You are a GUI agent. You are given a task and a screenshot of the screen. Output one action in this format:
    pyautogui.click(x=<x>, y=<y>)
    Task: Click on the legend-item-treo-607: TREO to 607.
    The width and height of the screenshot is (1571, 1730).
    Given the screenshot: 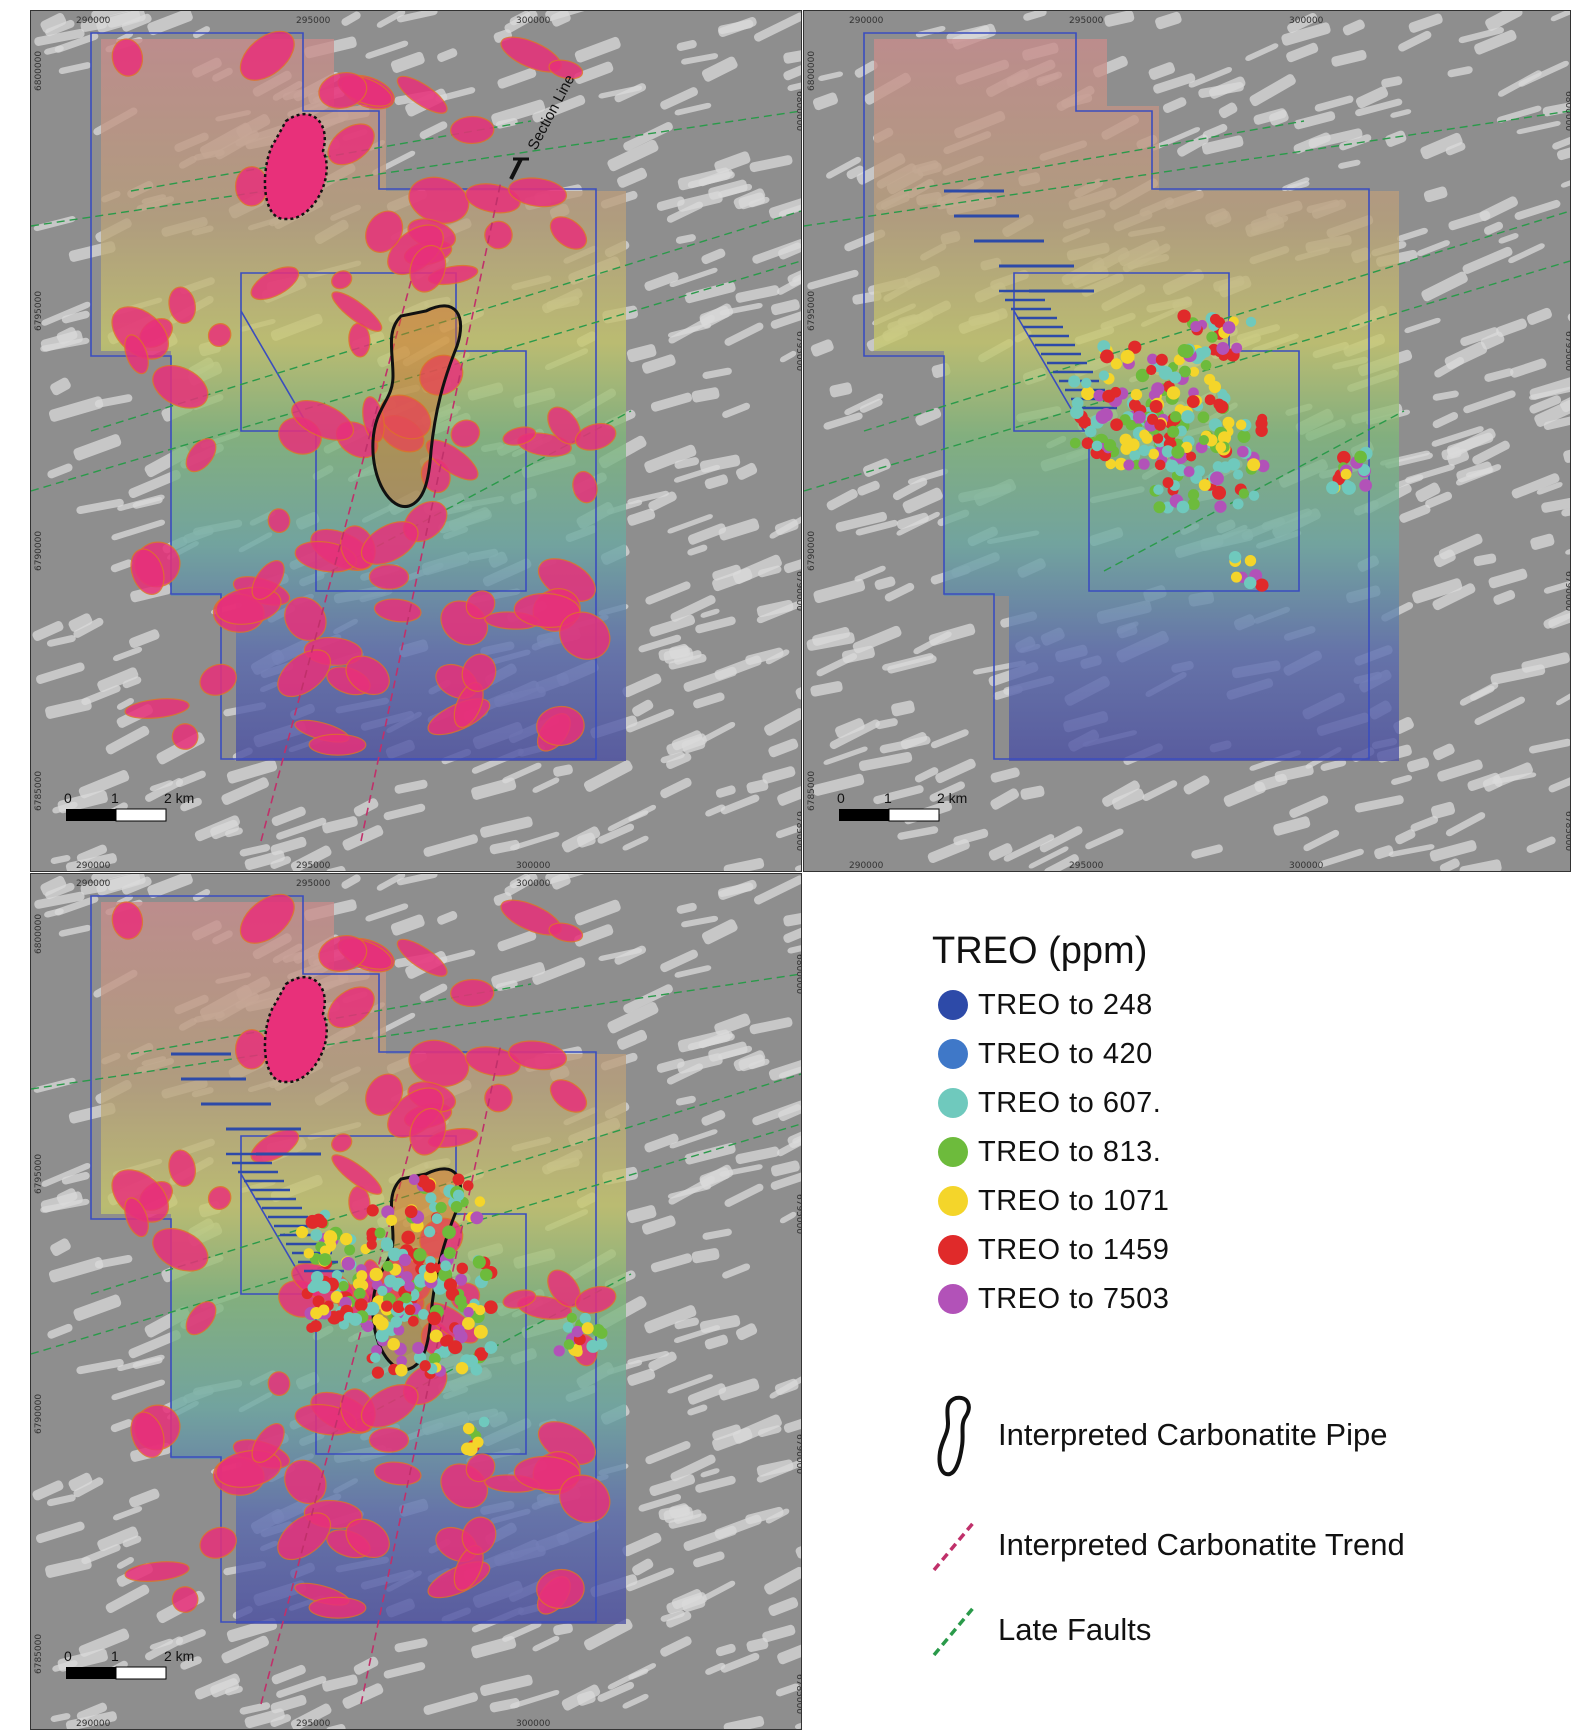 What is the action you would take?
    pyautogui.click(x=1049, y=1103)
    